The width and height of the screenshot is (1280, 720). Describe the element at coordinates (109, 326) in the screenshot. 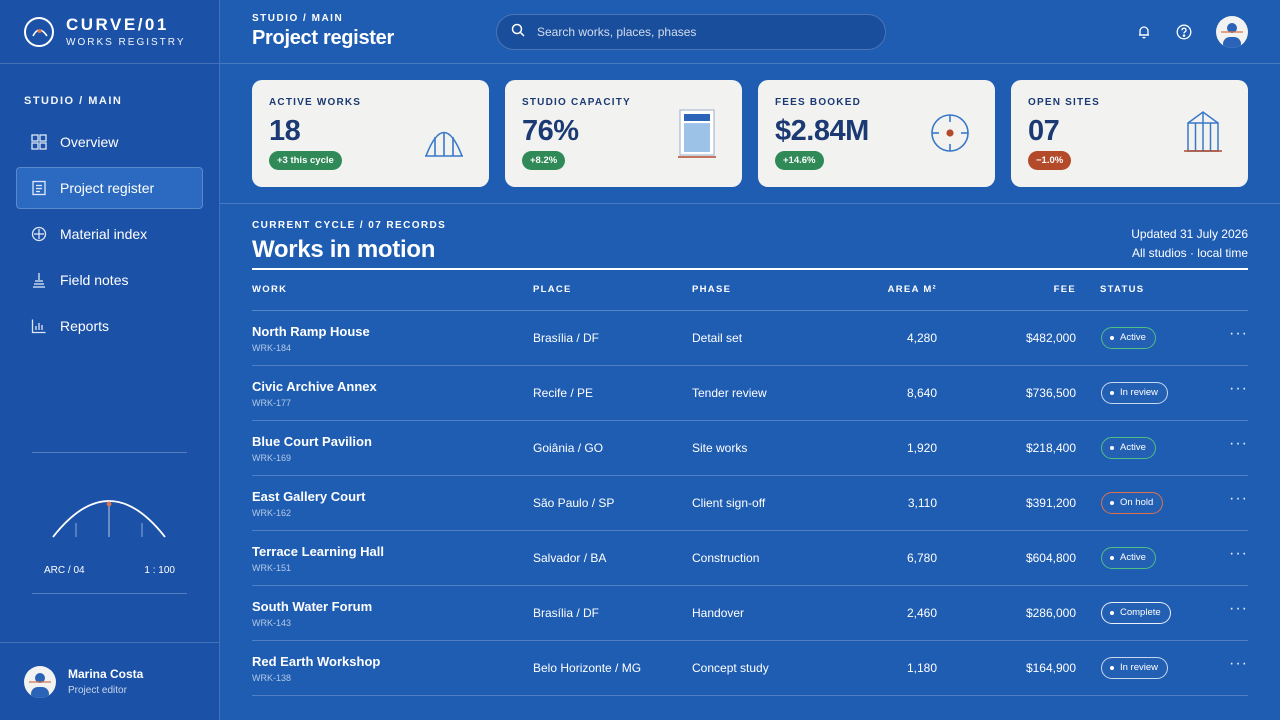

I see `sidebar-item-reports: Reports` at that location.